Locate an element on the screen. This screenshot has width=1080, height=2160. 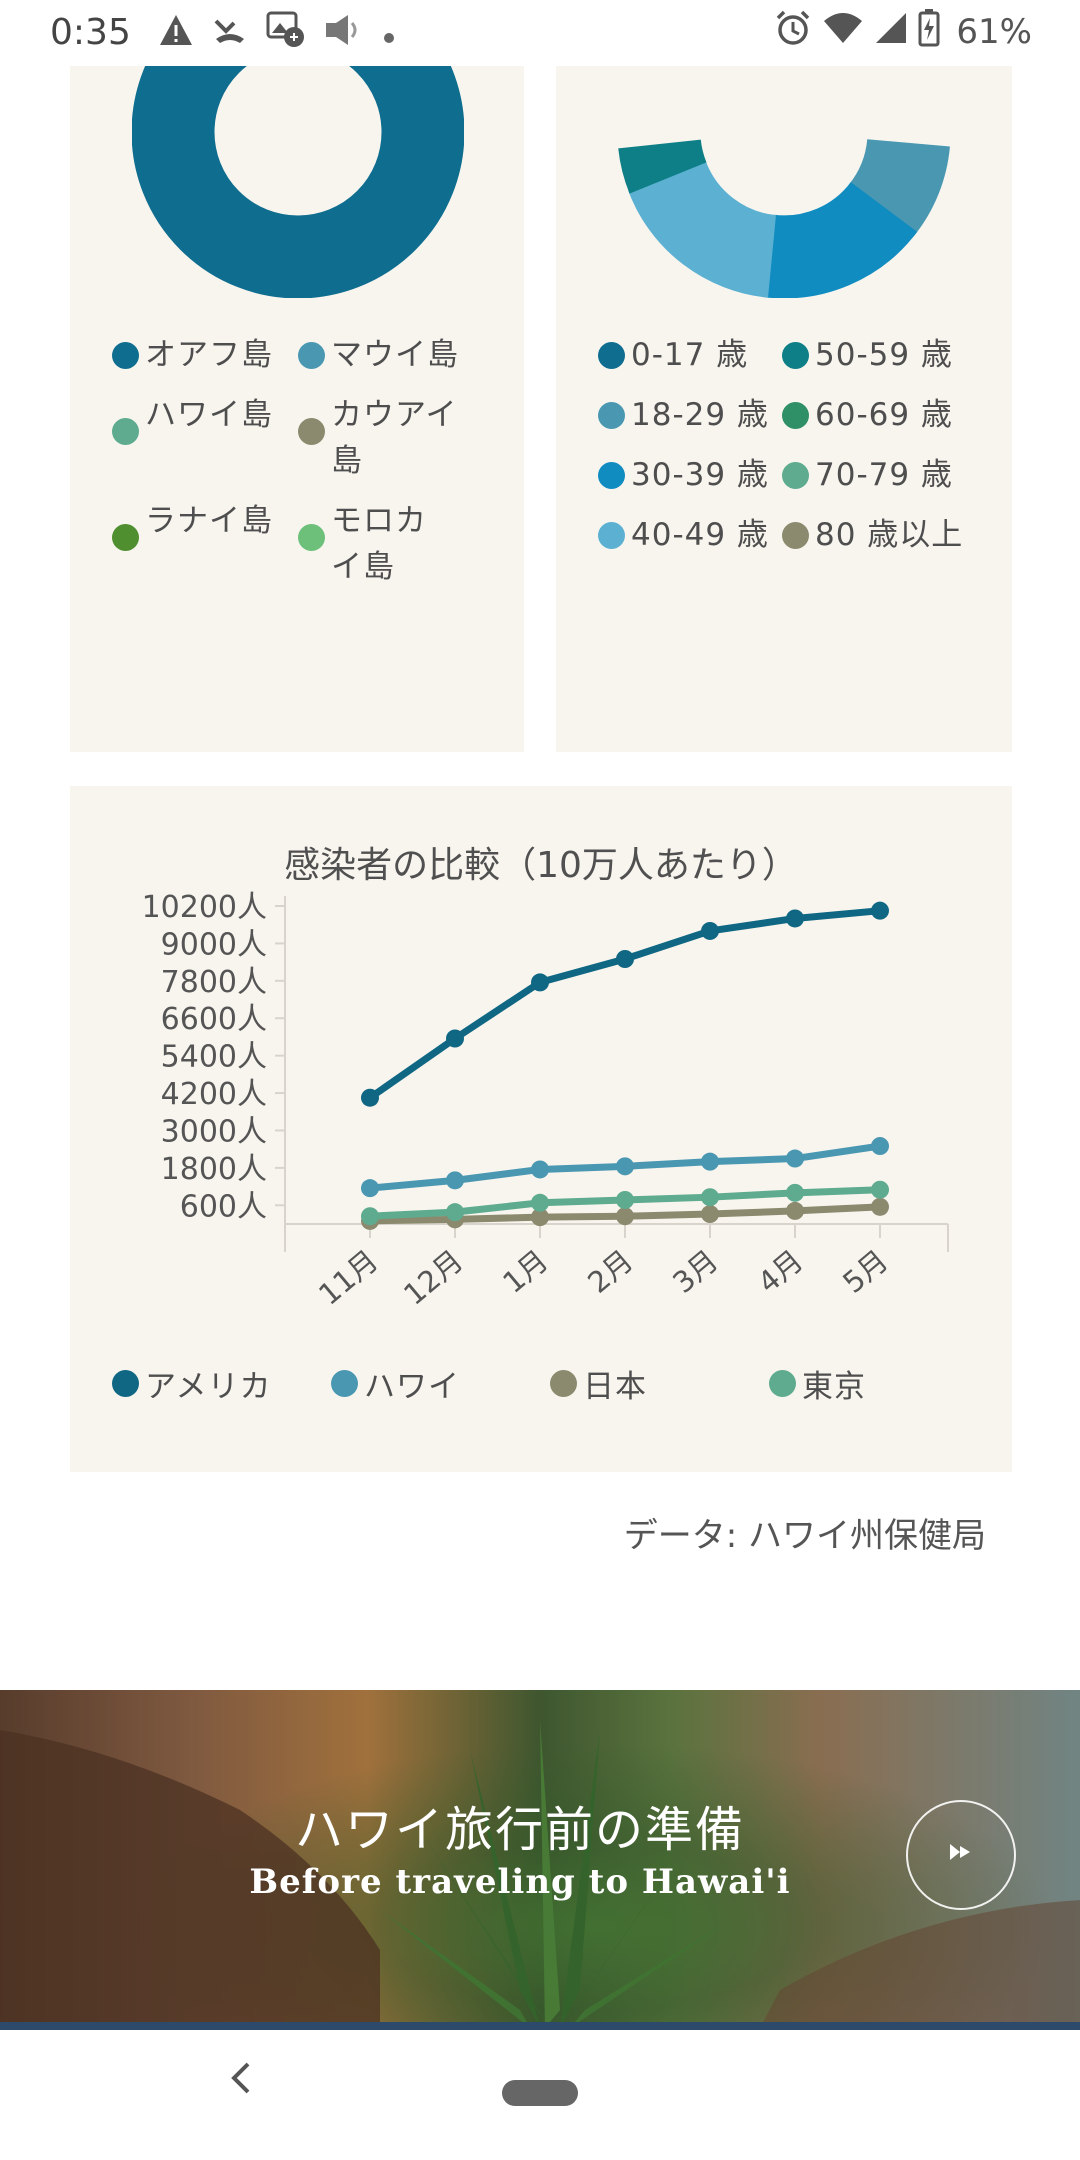
navigation-bar is located at coordinates (540, 2095).